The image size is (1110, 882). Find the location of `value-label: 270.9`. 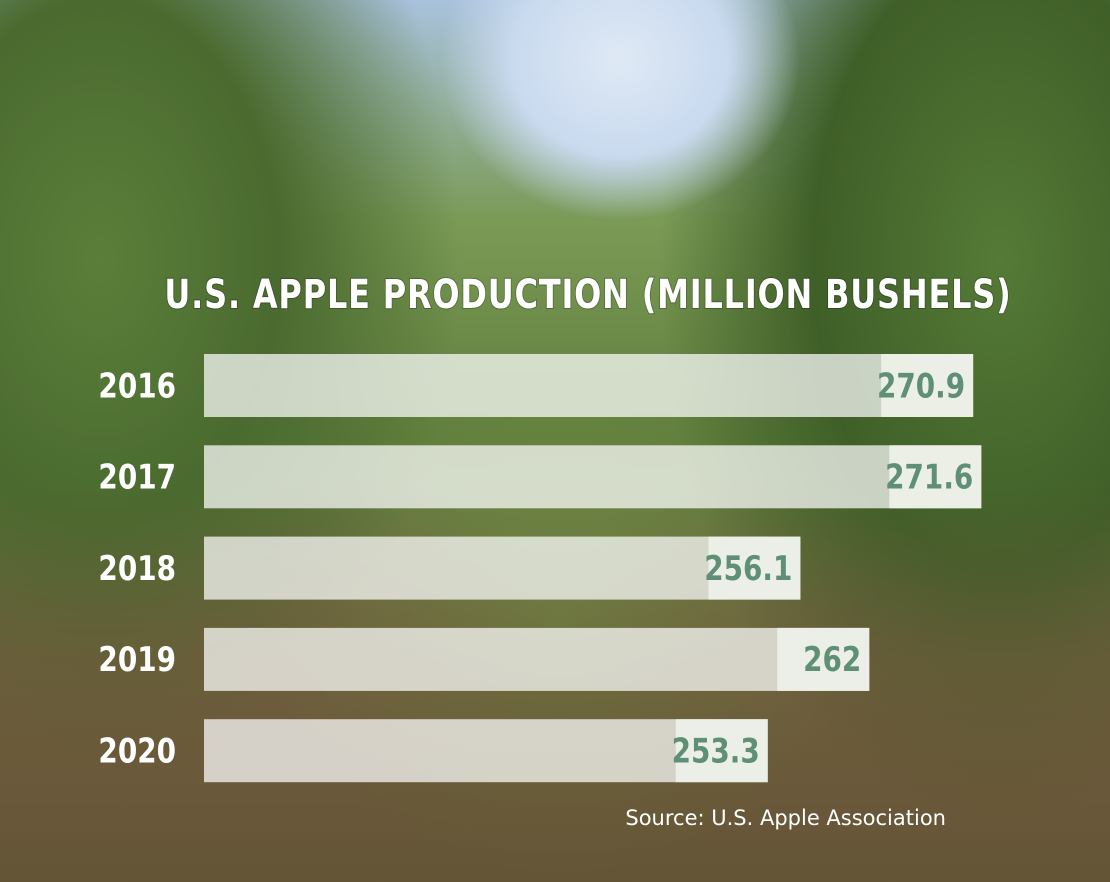

value-label: 270.9 is located at coordinates (921, 386).